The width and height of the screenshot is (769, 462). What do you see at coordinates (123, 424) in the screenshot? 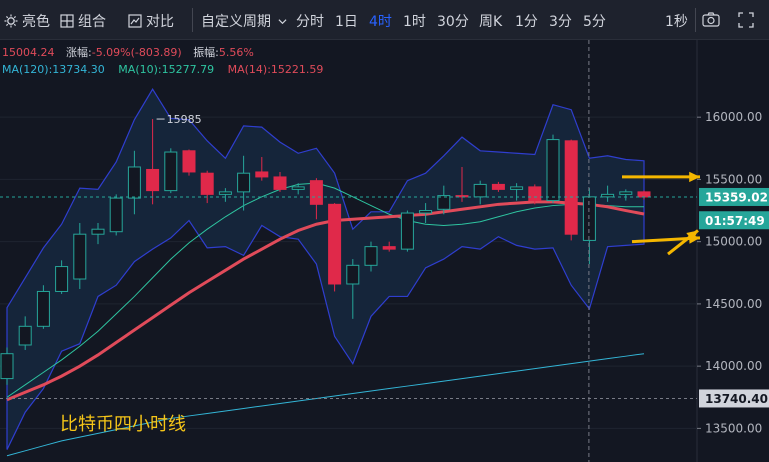
I see `chart-title: 比特币四小时线` at bounding box center [123, 424].